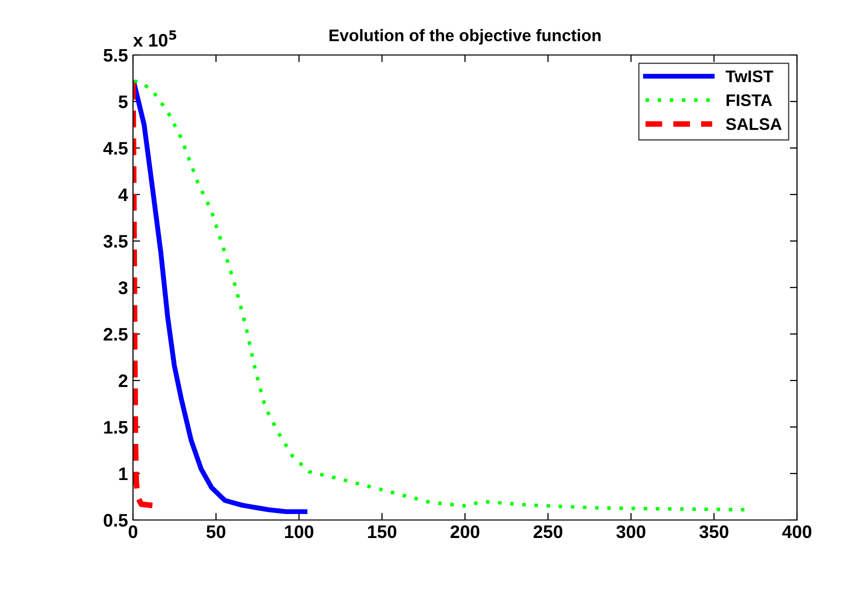  Describe the element at coordinates (749, 100) in the screenshot. I see `legend-label: FISTA` at that location.